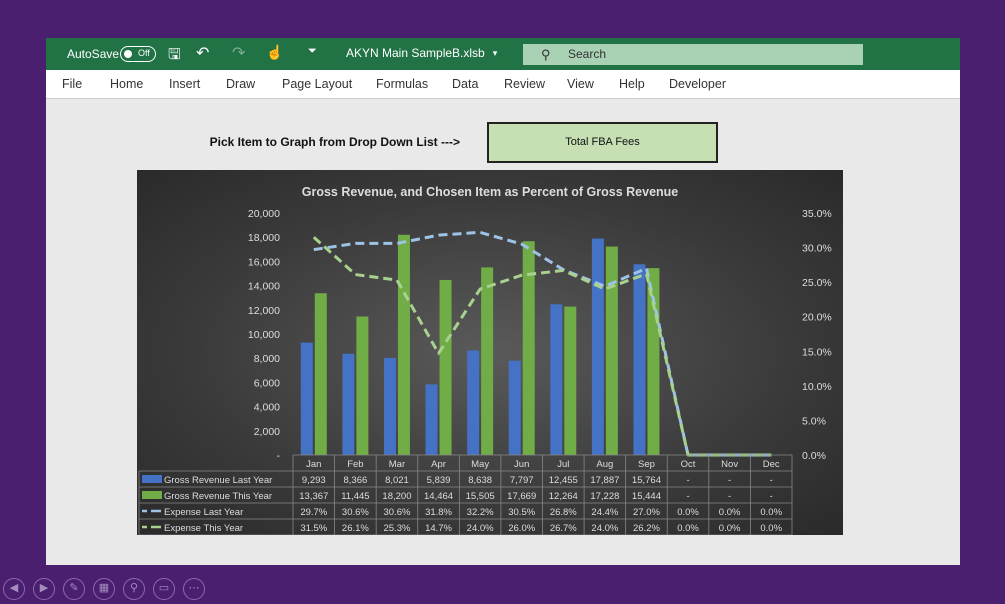 The width and height of the screenshot is (1005, 604). What do you see at coordinates (587, 54) in the screenshot?
I see `search-placeholder: Search` at bounding box center [587, 54].